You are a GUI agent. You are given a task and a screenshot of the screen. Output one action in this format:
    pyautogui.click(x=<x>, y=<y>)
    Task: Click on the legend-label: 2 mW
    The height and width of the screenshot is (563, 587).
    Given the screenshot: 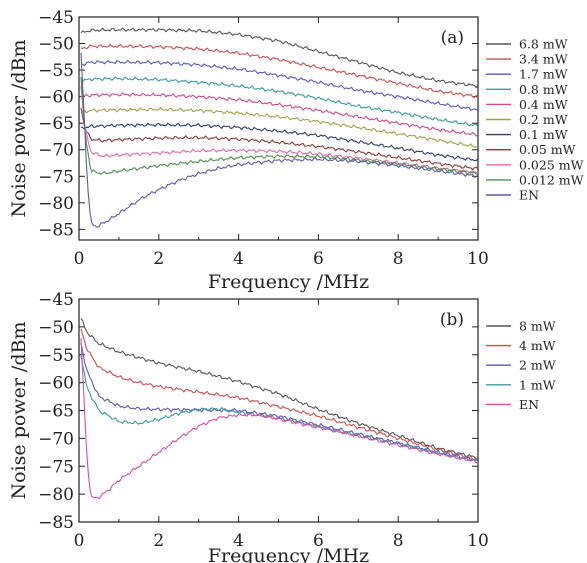 What is the action you would take?
    pyautogui.click(x=537, y=365)
    